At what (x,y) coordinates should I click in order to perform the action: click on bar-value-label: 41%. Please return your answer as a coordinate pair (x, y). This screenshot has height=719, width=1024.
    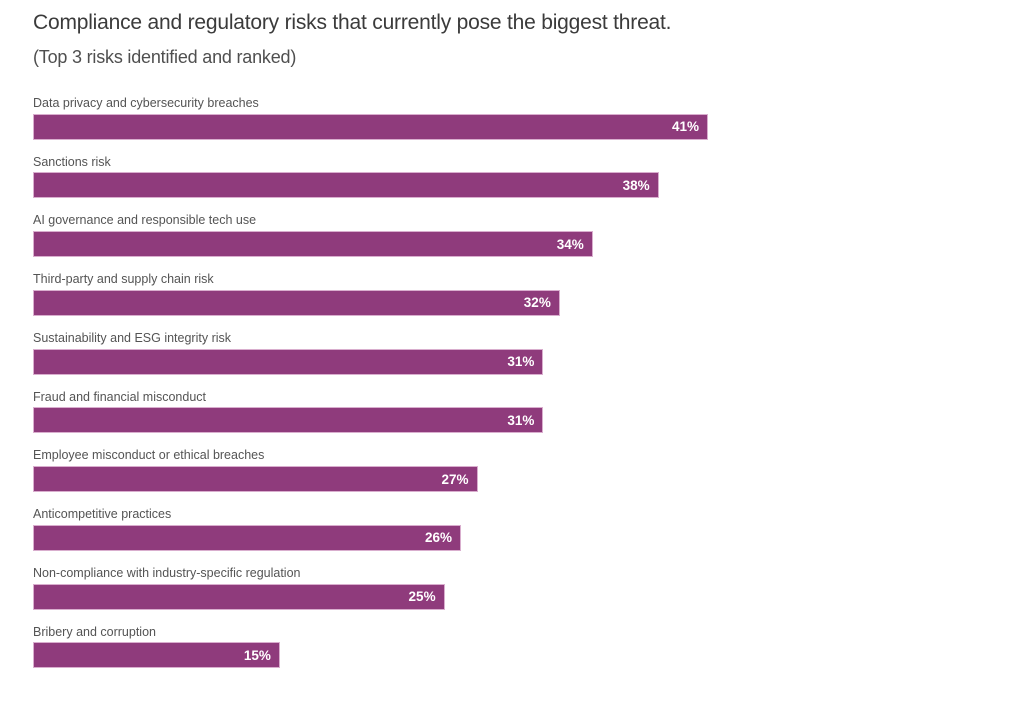
    Looking at the image, I should click on (685, 127).